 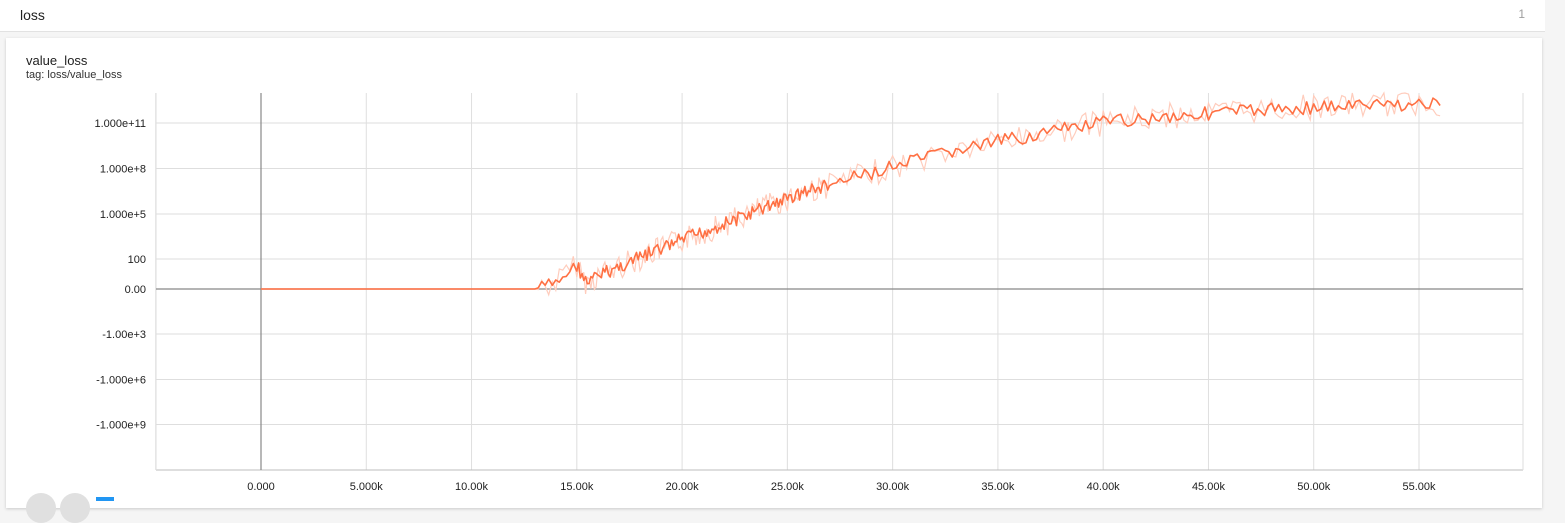 I want to click on x-tick-label: 20.00k, so click(x=683, y=487).